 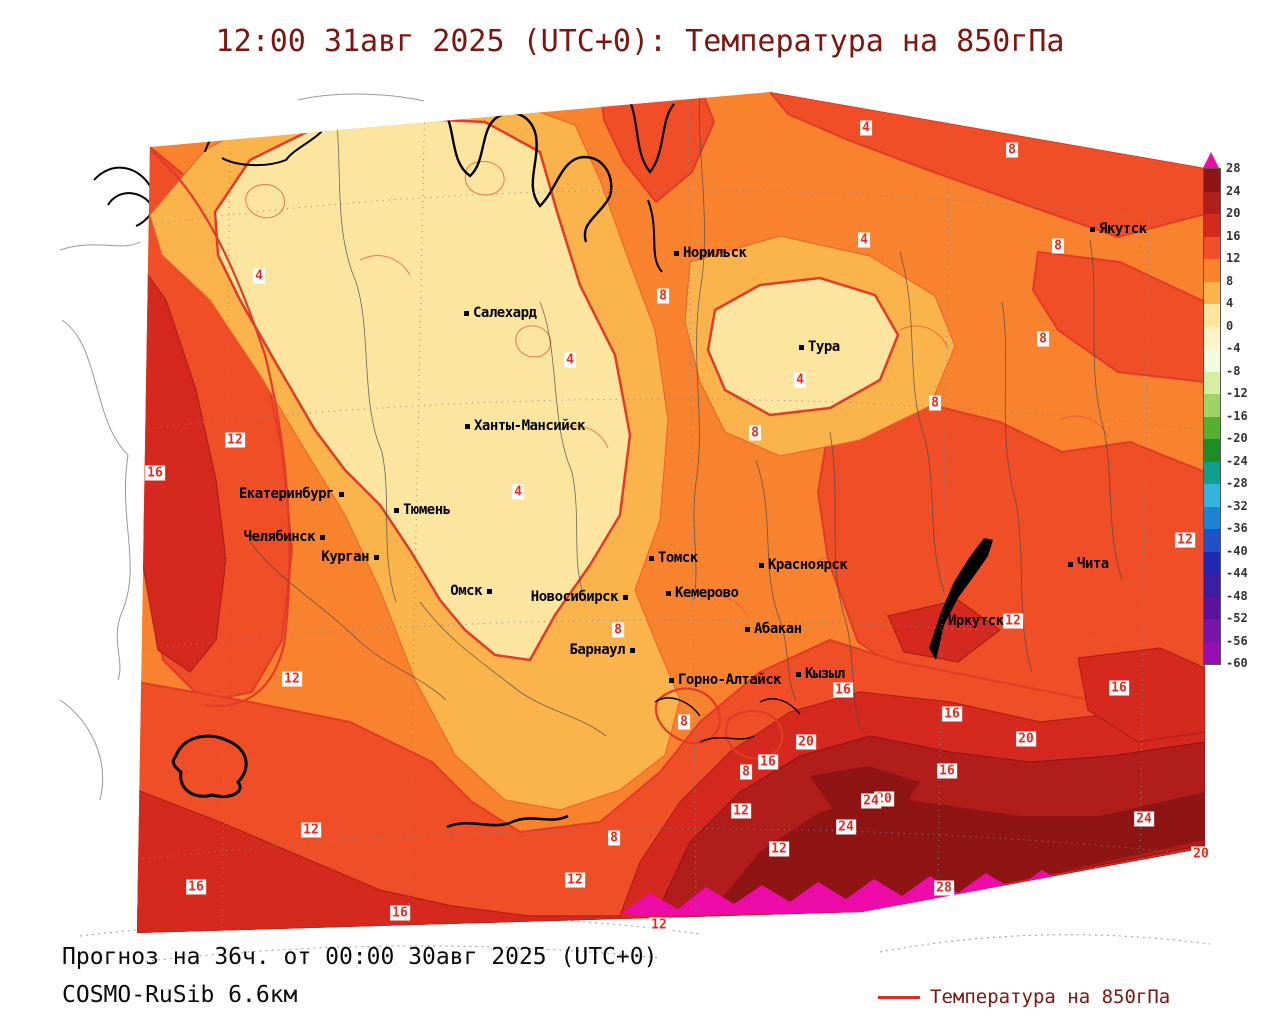 What do you see at coordinates (1237, 528) in the screenshot?
I see `color-scale-tick-label: -36` at bounding box center [1237, 528].